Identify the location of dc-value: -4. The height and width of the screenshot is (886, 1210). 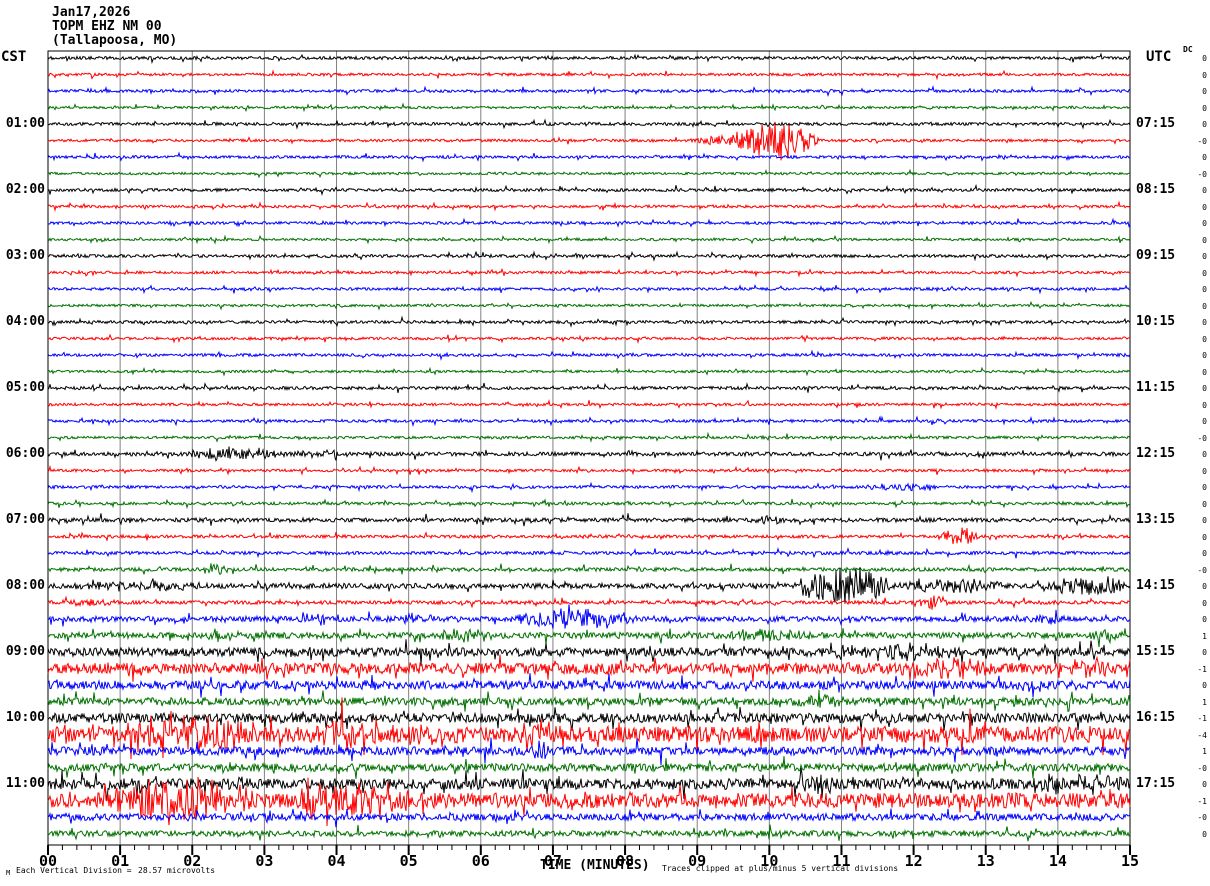
(1202, 735).